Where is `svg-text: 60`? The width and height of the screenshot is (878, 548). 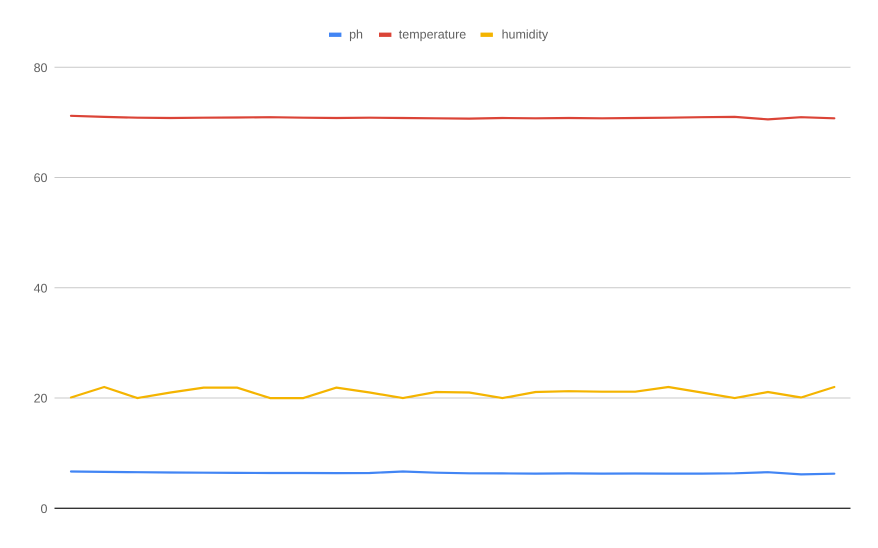 svg-text: 60 is located at coordinates (41, 178).